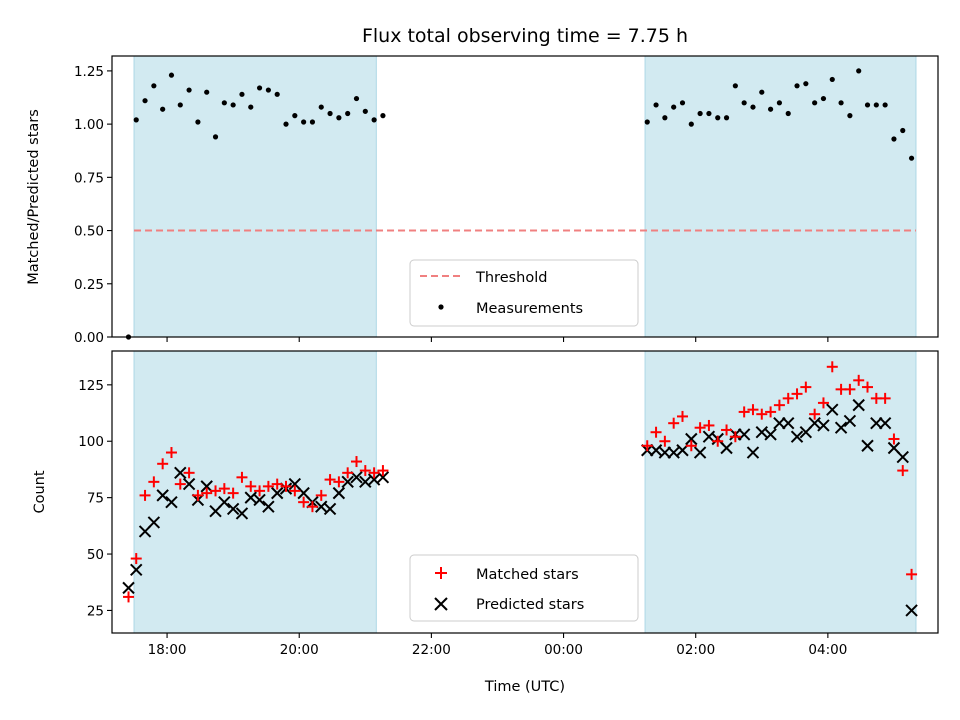 The image size is (960, 720). Describe the element at coordinates (34, 197) in the screenshot. I see `ratio-y-axis-label: Matched/Predicted stars` at that location.